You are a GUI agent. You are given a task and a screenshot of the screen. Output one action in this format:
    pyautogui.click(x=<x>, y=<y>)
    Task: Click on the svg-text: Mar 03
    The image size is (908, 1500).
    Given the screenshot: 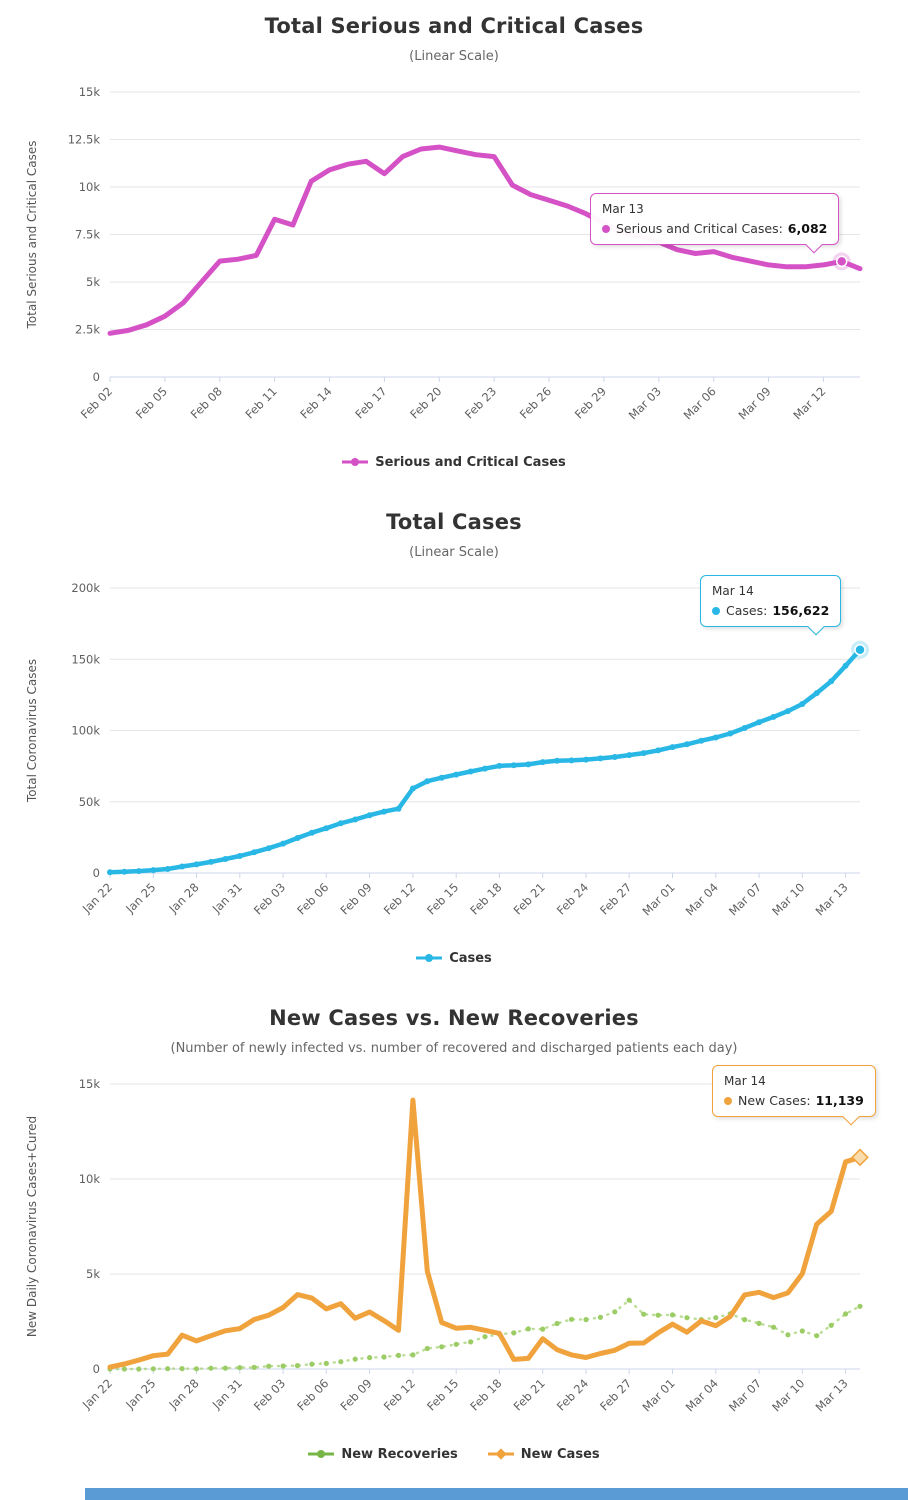 What is the action you would take?
    pyautogui.click(x=645, y=403)
    